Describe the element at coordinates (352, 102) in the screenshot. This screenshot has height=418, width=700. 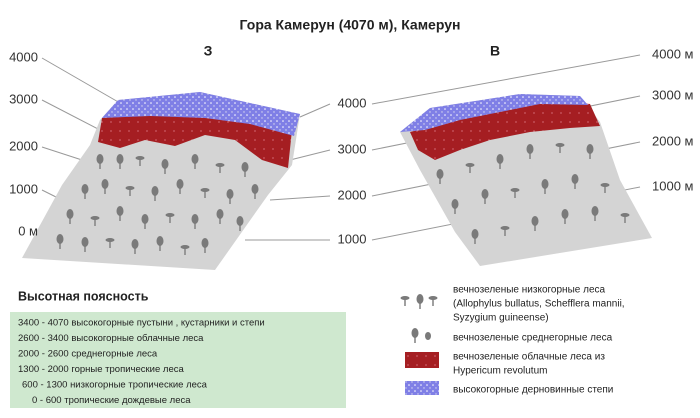
I see `middle-axis-label: 4000` at that location.